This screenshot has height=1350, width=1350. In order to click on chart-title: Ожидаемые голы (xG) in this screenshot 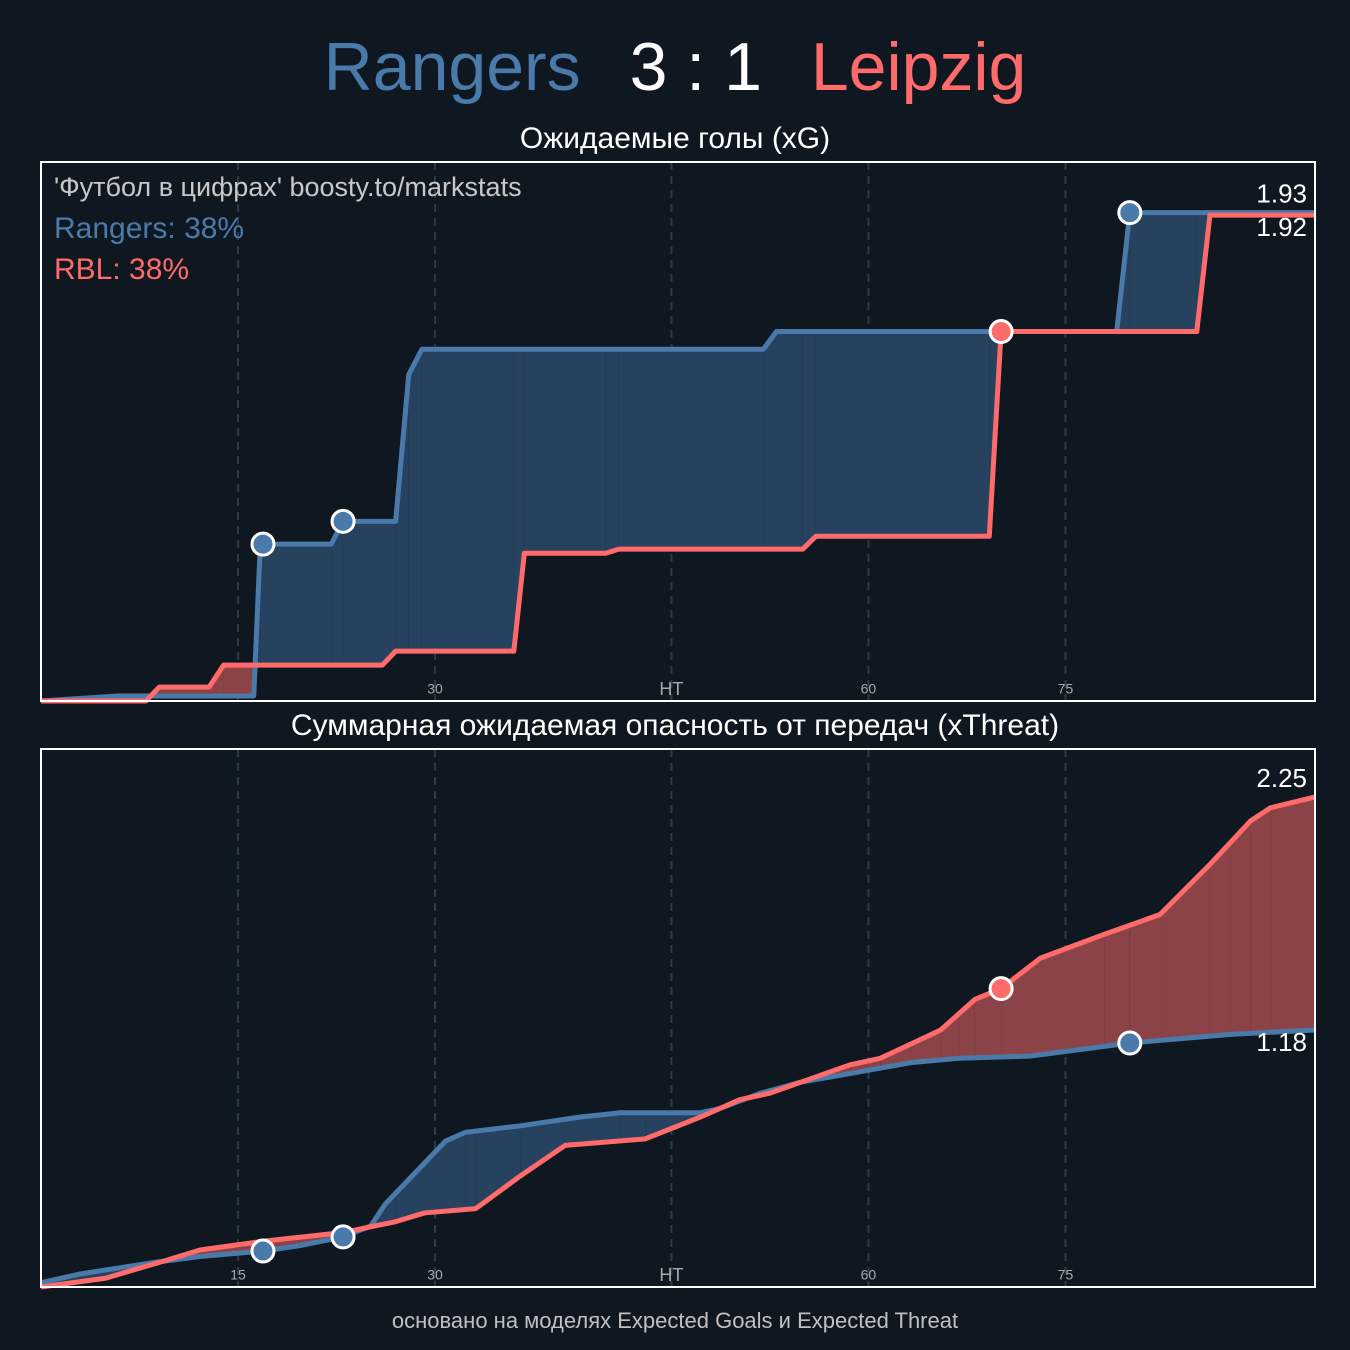, I will do `click(675, 138)`.